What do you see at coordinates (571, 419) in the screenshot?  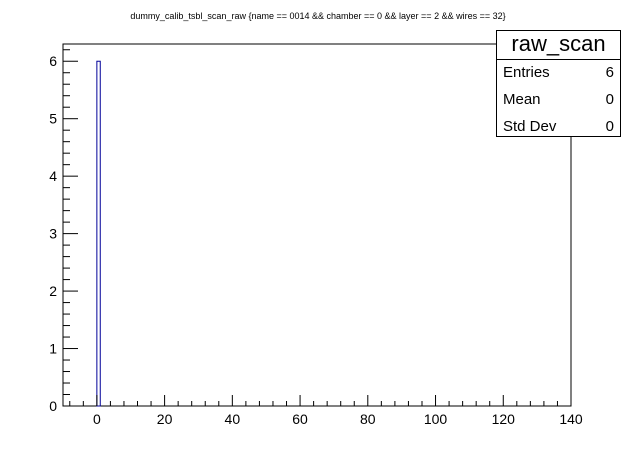 I see `x-tick-label: 140` at bounding box center [571, 419].